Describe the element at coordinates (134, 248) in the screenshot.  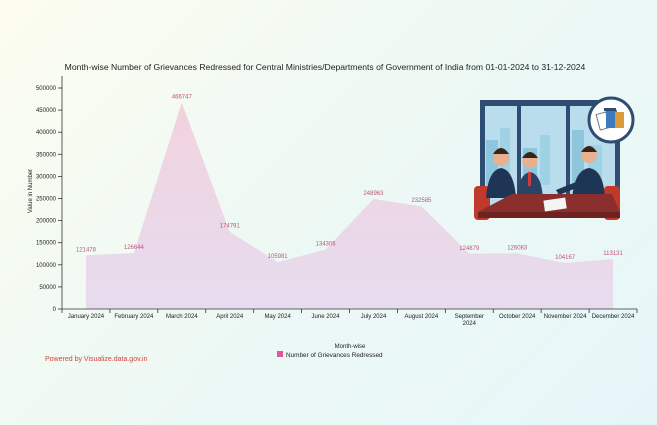
I see `data-label: 126644` at that location.